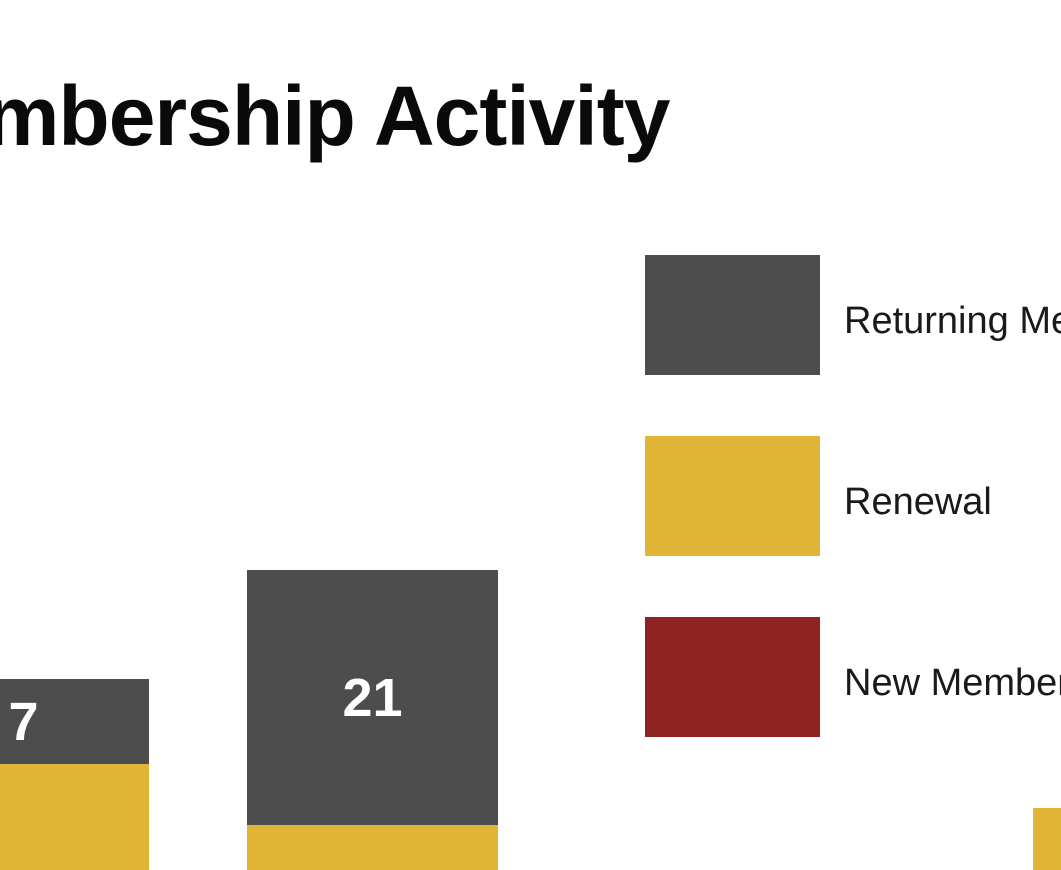 The width and height of the screenshot is (1061, 870). I want to click on legend-item-returning-member: Returning Member, so click(853, 315).